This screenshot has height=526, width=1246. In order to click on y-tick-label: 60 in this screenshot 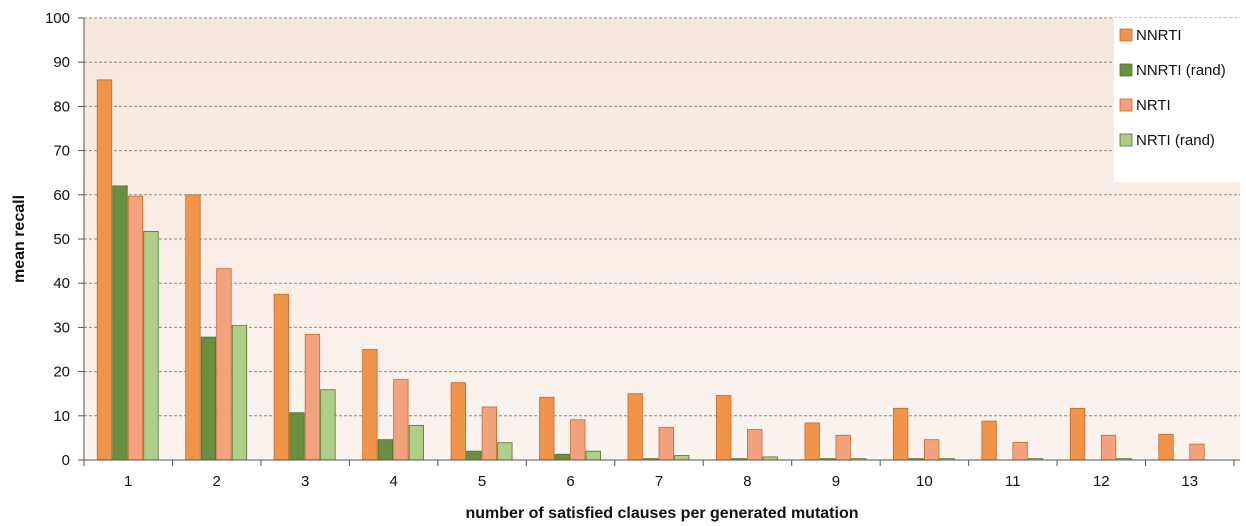, I will do `click(61, 195)`.